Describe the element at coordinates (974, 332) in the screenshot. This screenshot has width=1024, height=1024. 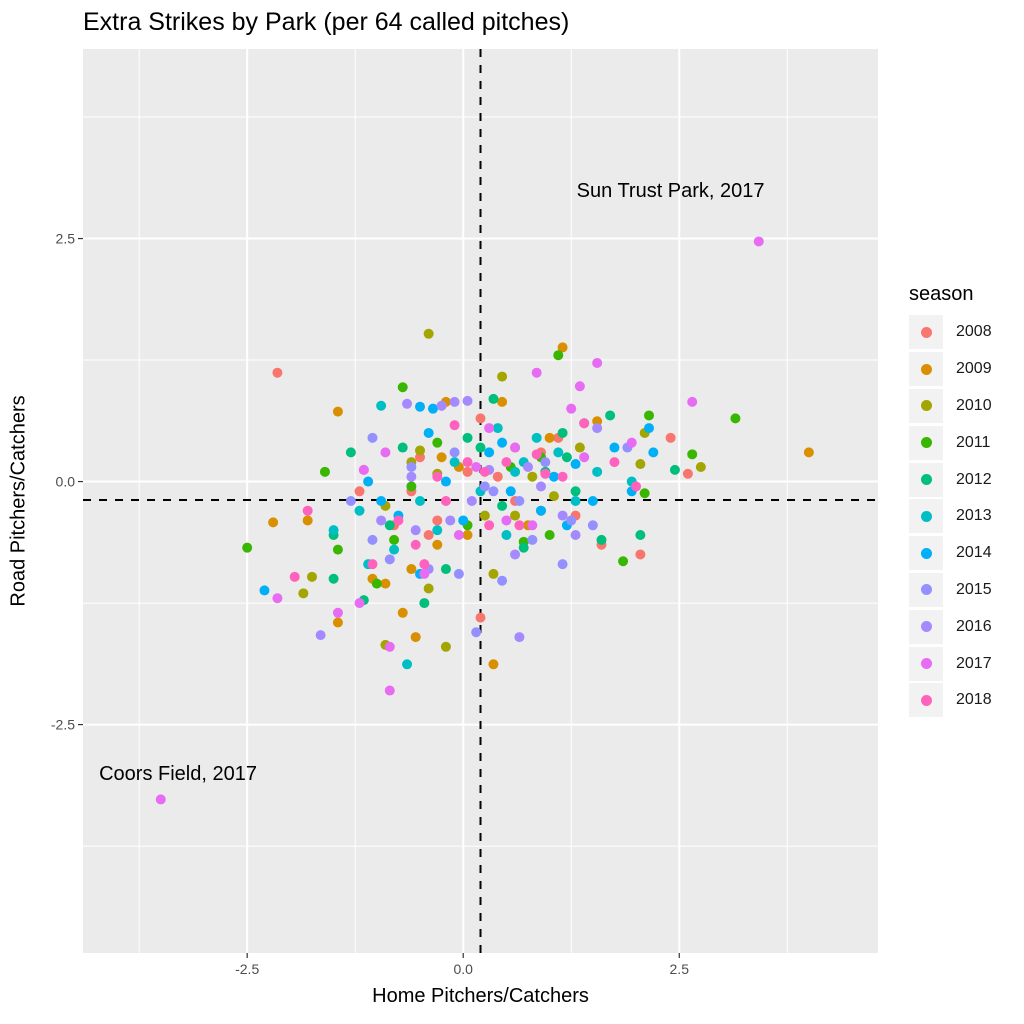
I see `legend-label: 2008` at that location.